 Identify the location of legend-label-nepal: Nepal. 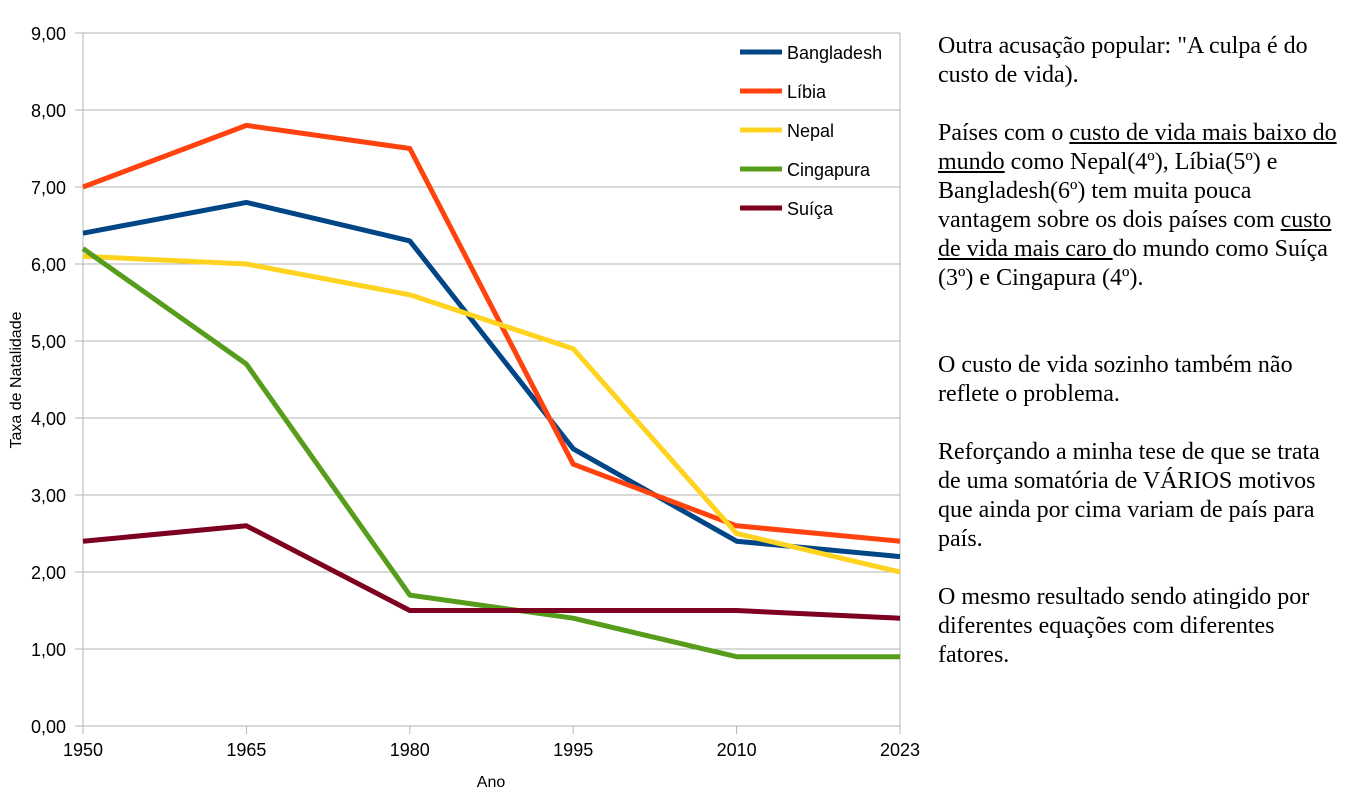
(810, 131).